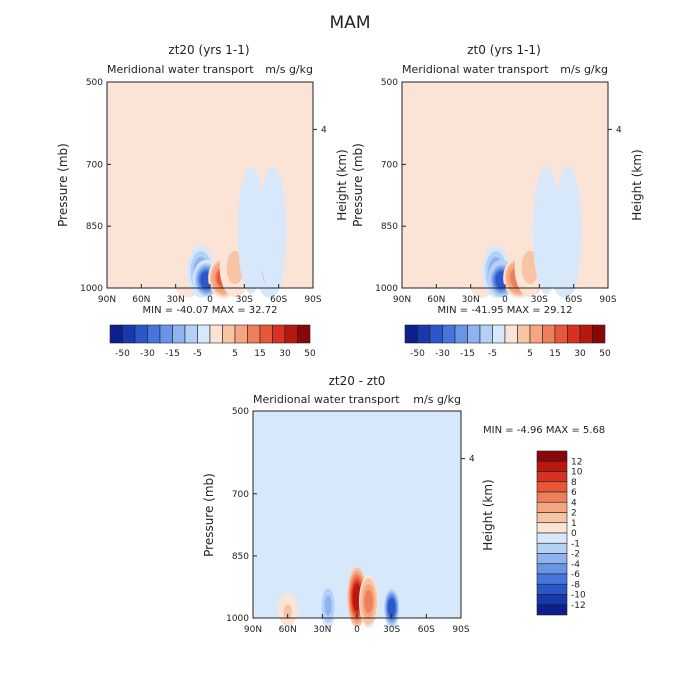  I want to click on colorbar-label: 5, so click(235, 354).